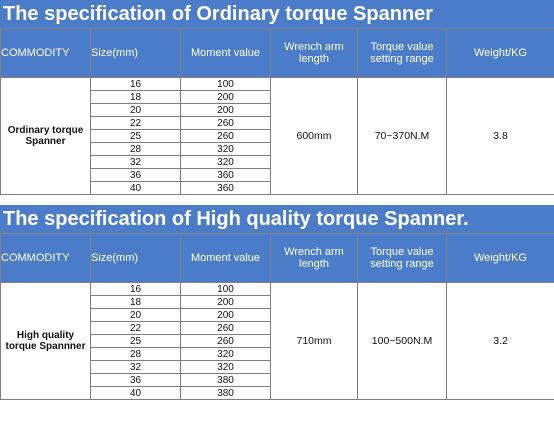 Image resolution: width=554 pixels, height=443 pixels. I want to click on section-gap, so click(277, 200).